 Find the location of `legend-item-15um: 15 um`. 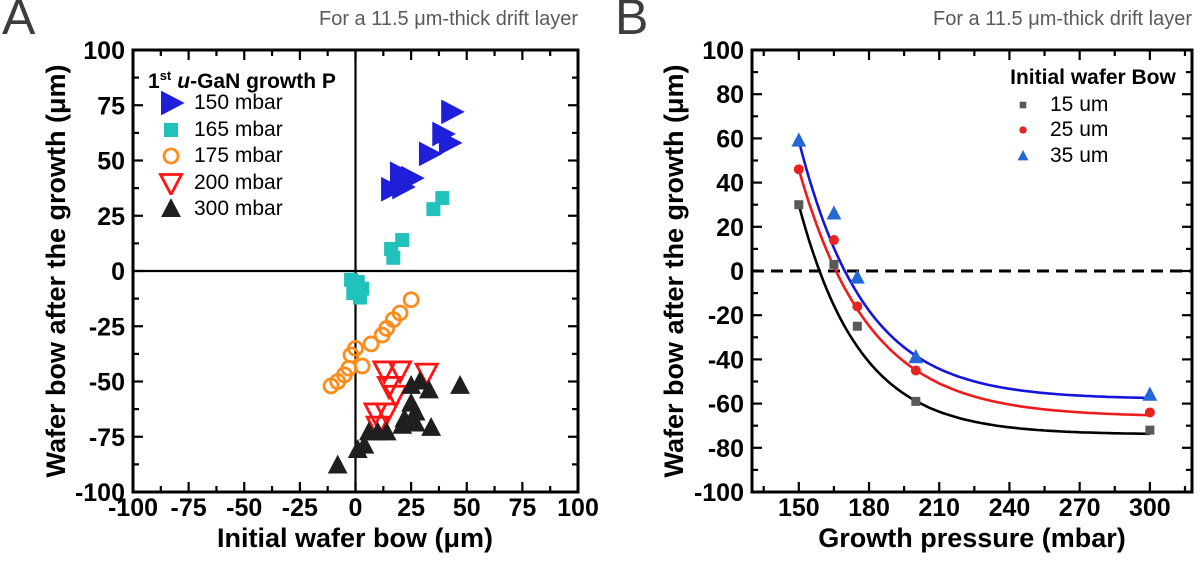

legend-item-15um: 15 um is located at coordinates (1093, 105).